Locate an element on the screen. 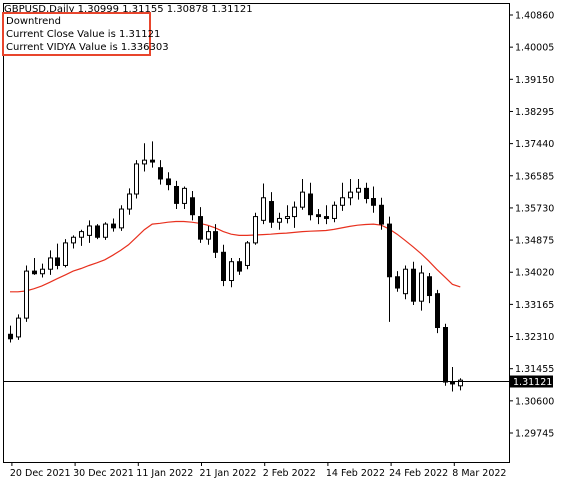 This screenshot has width=563, height=486. y-tick-label: 1.40860 is located at coordinates (534, 16).